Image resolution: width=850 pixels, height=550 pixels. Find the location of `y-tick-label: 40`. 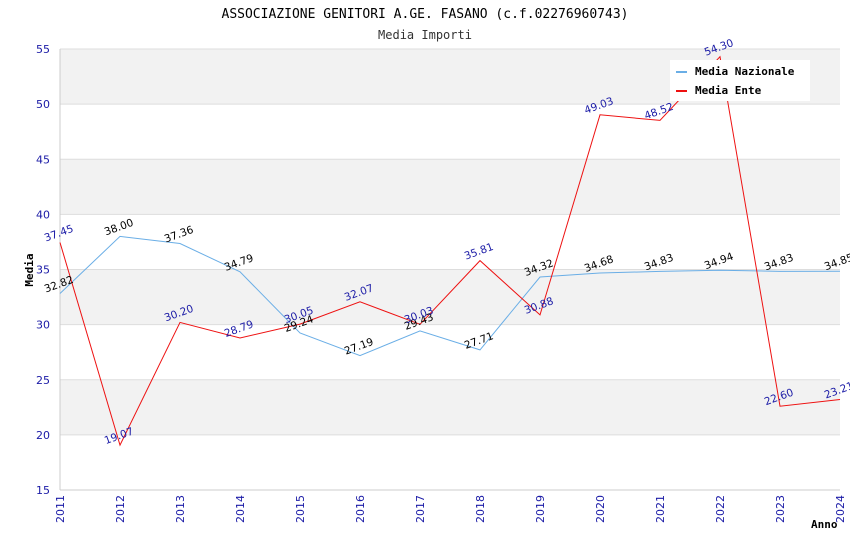

y-tick-label: 40 is located at coordinates (43, 214).